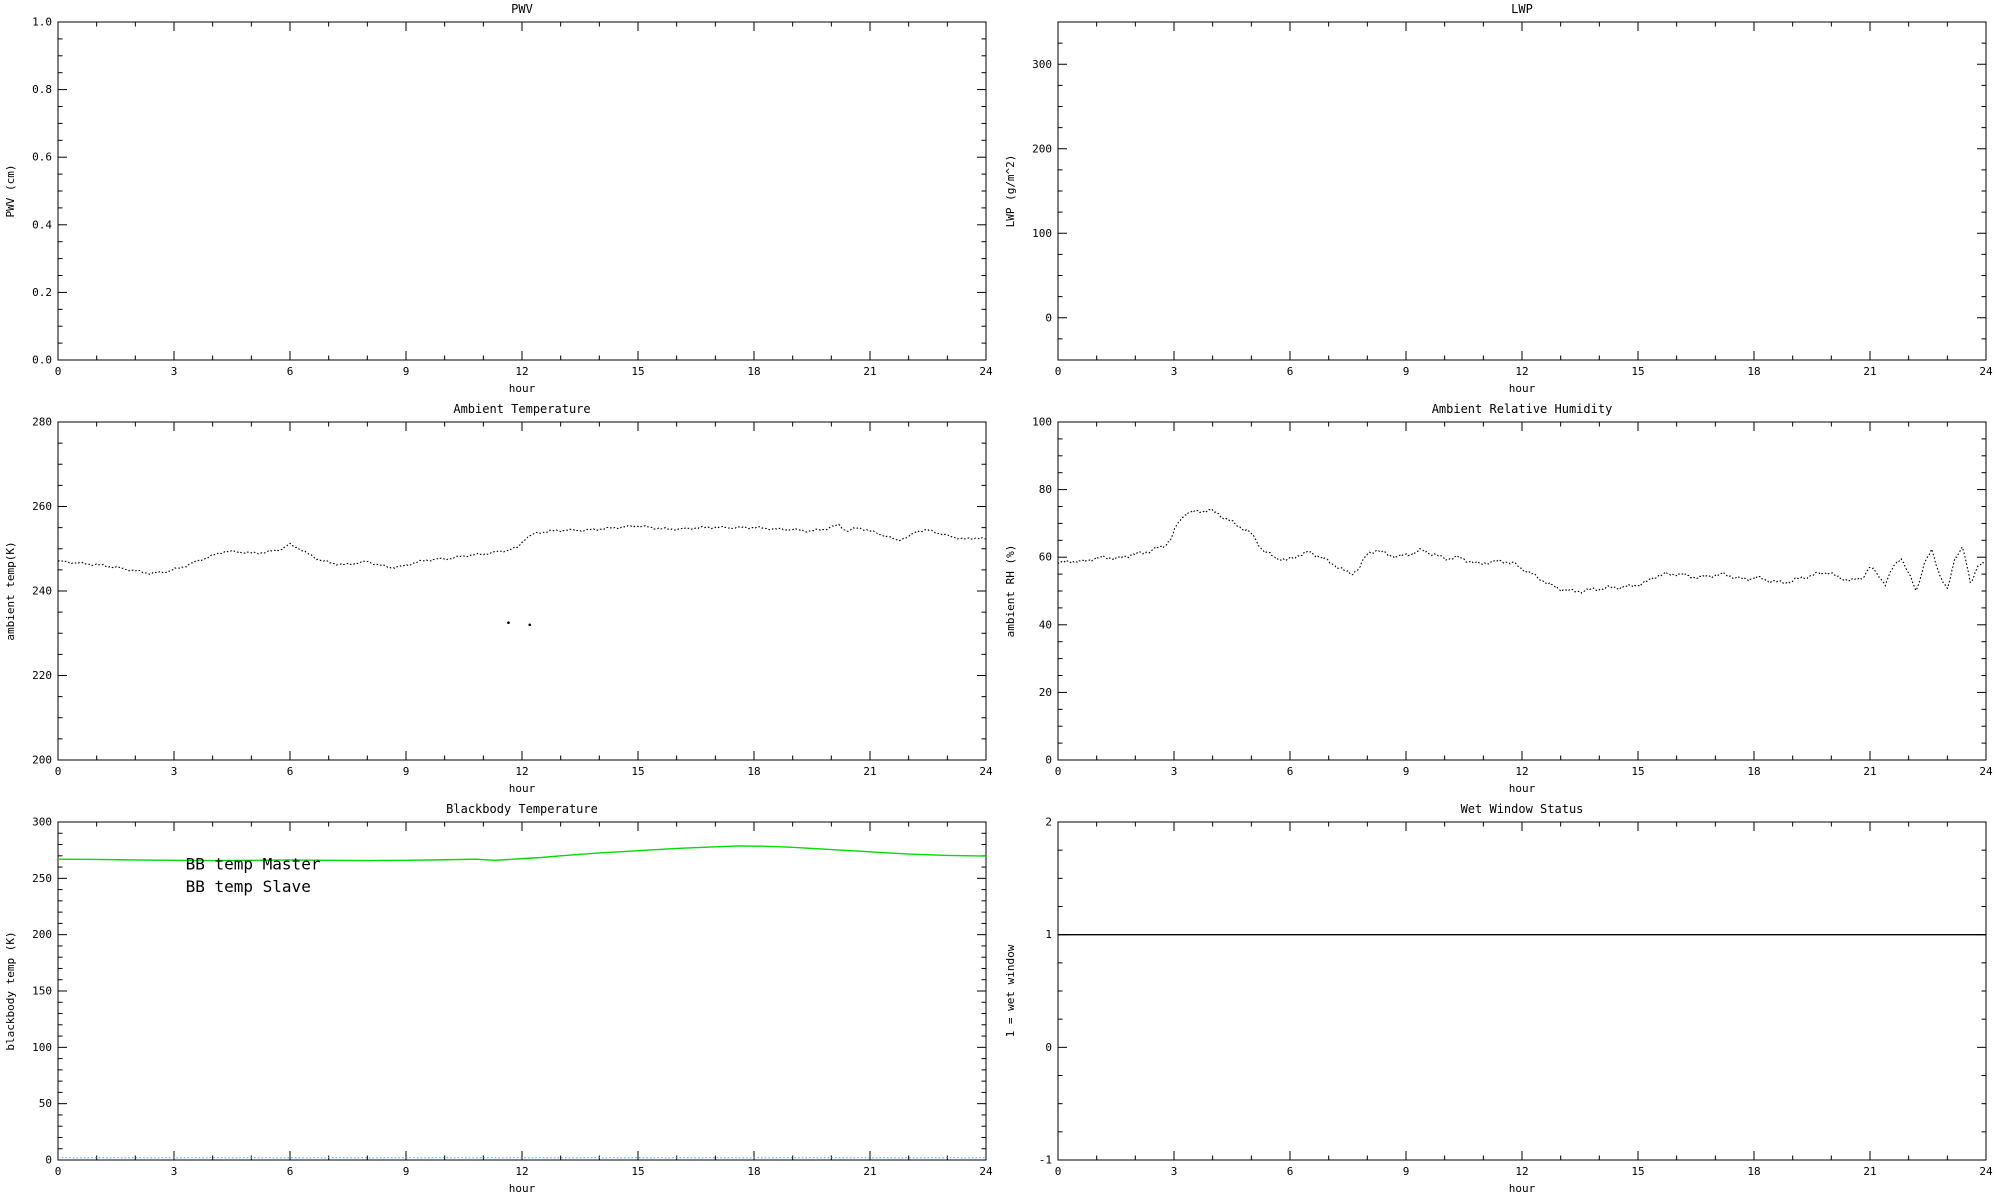  Describe the element at coordinates (1048, 934) in the screenshot. I see `svg-text: 1` at that location.